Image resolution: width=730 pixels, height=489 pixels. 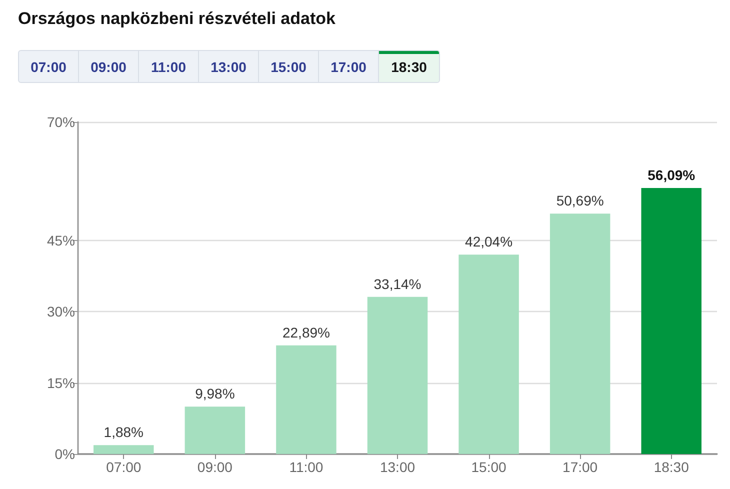 What do you see at coordinates (60, 122) in the screenshot?
I see `y-tick-label: 70%` at bounding box center [60, 122].